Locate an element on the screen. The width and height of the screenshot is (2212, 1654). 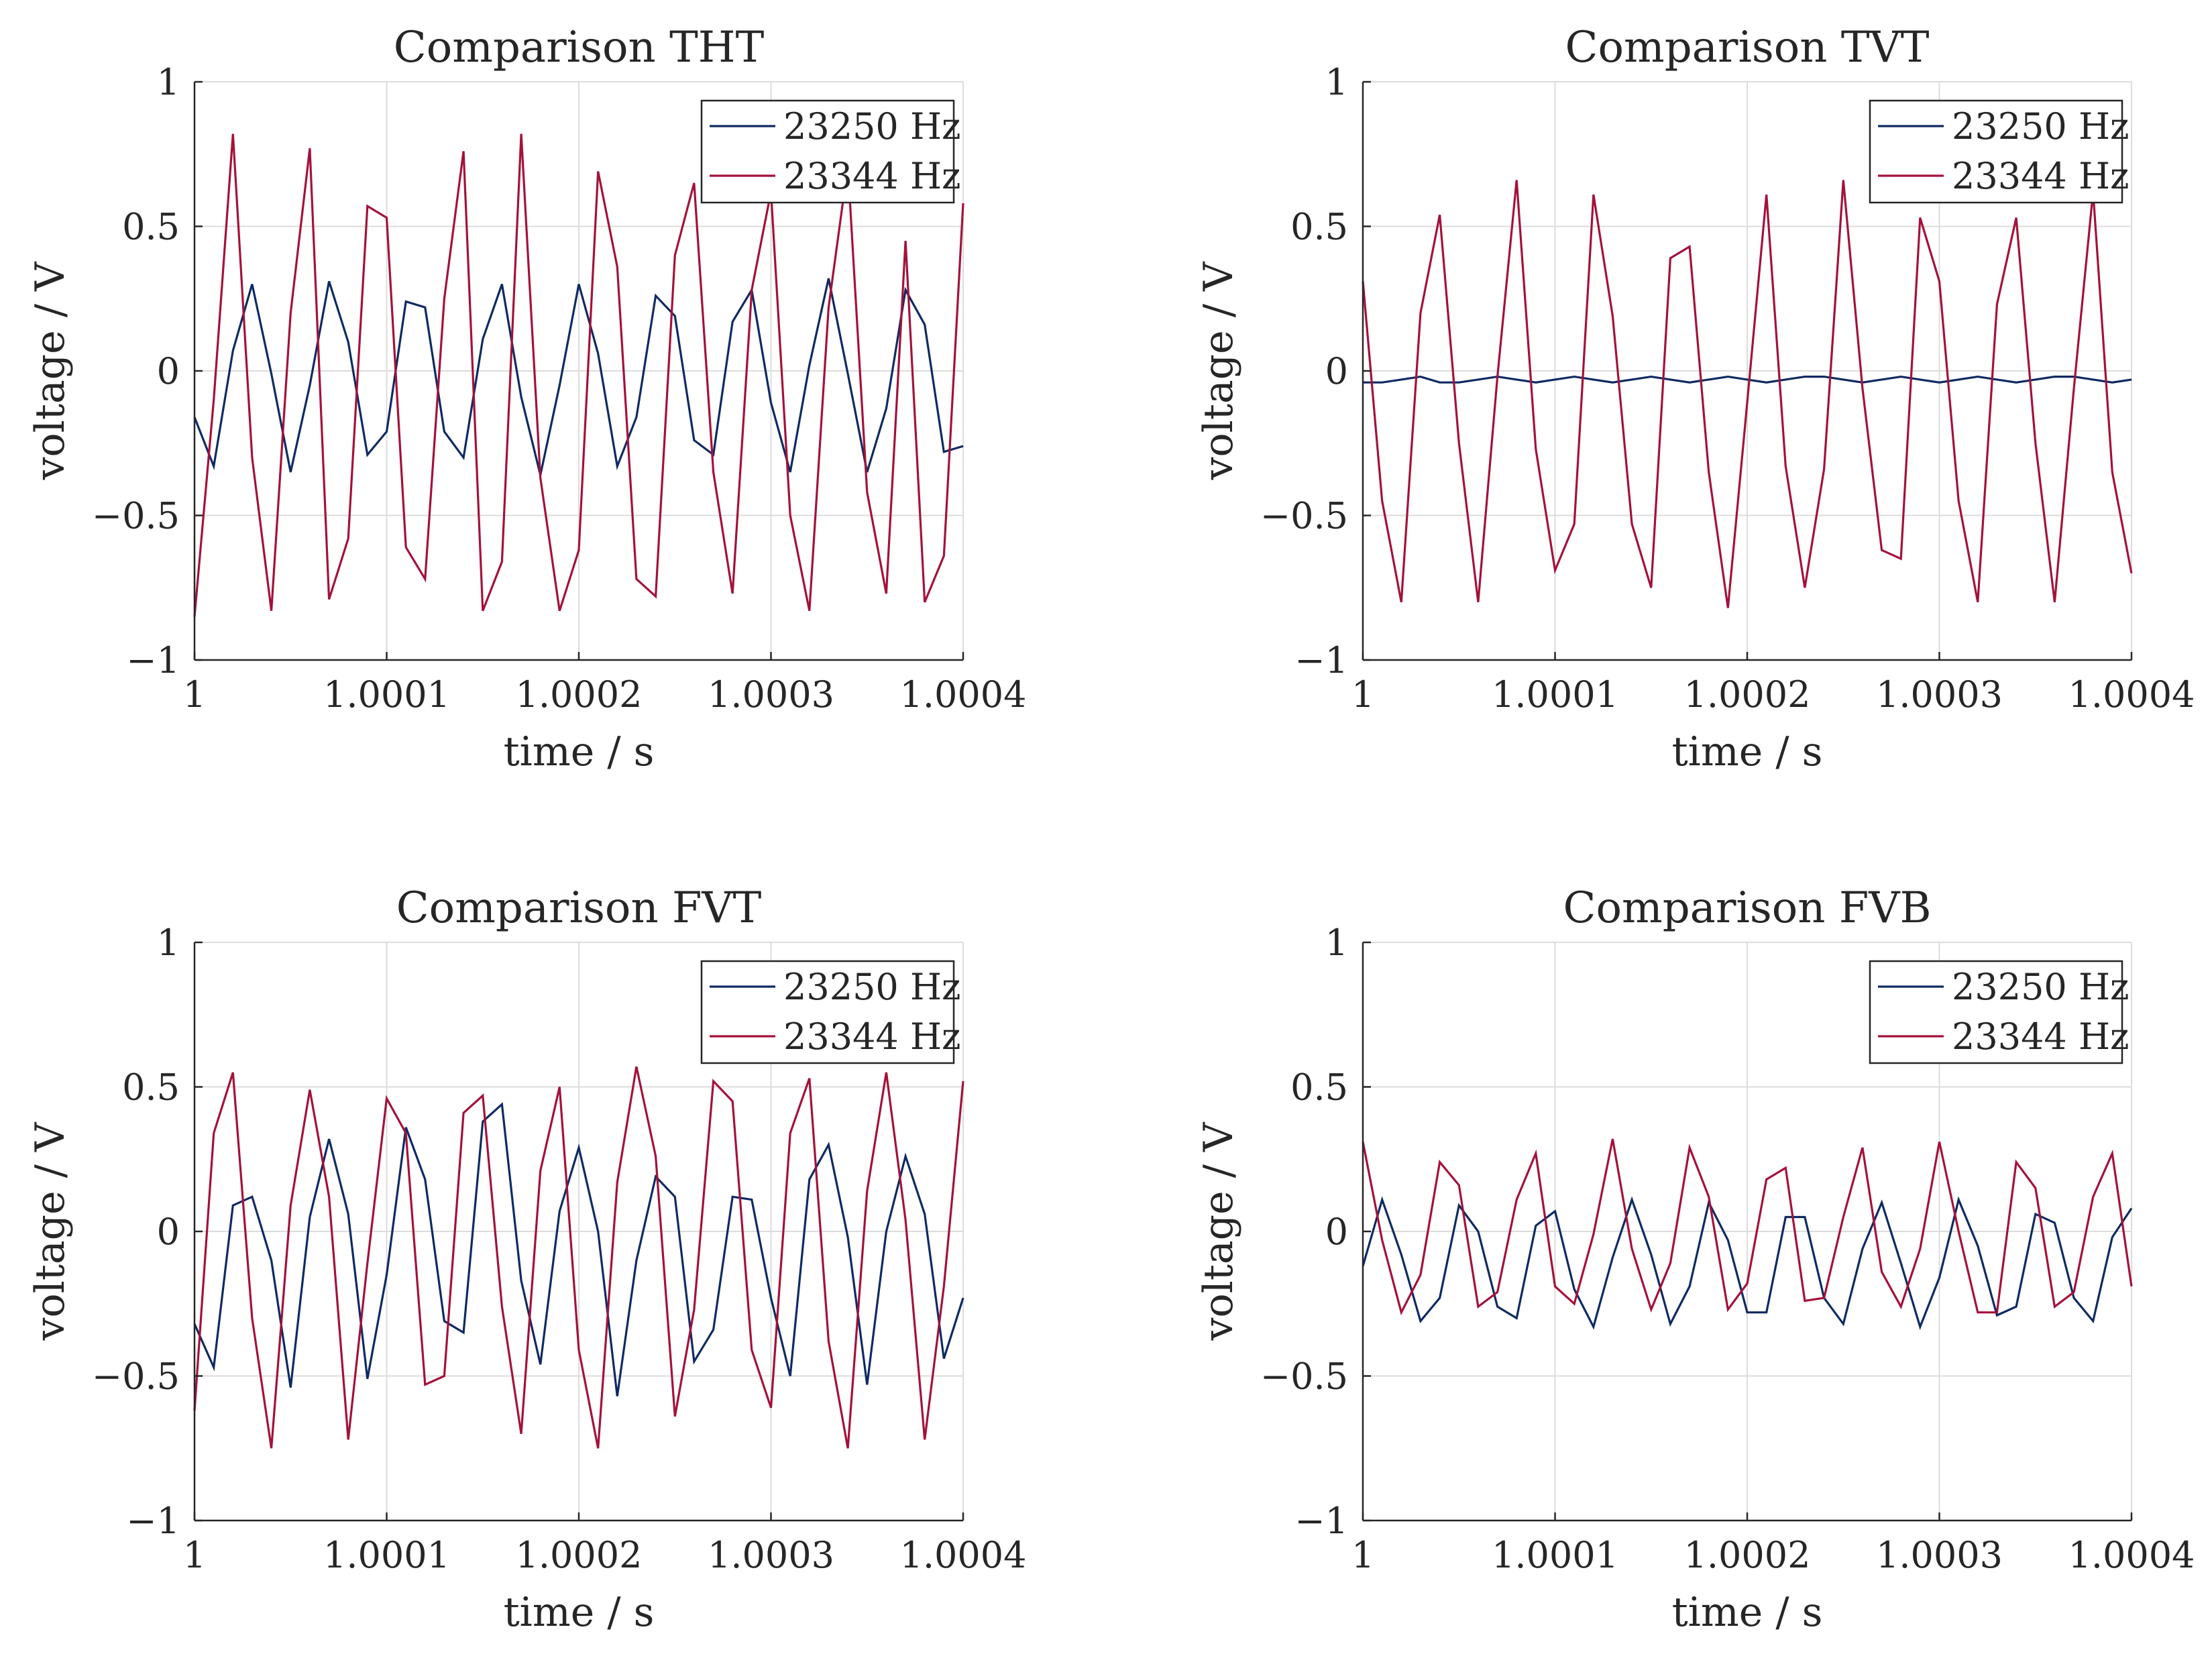
chart-title: Comparison FVT is located at coordinates (579, 908).